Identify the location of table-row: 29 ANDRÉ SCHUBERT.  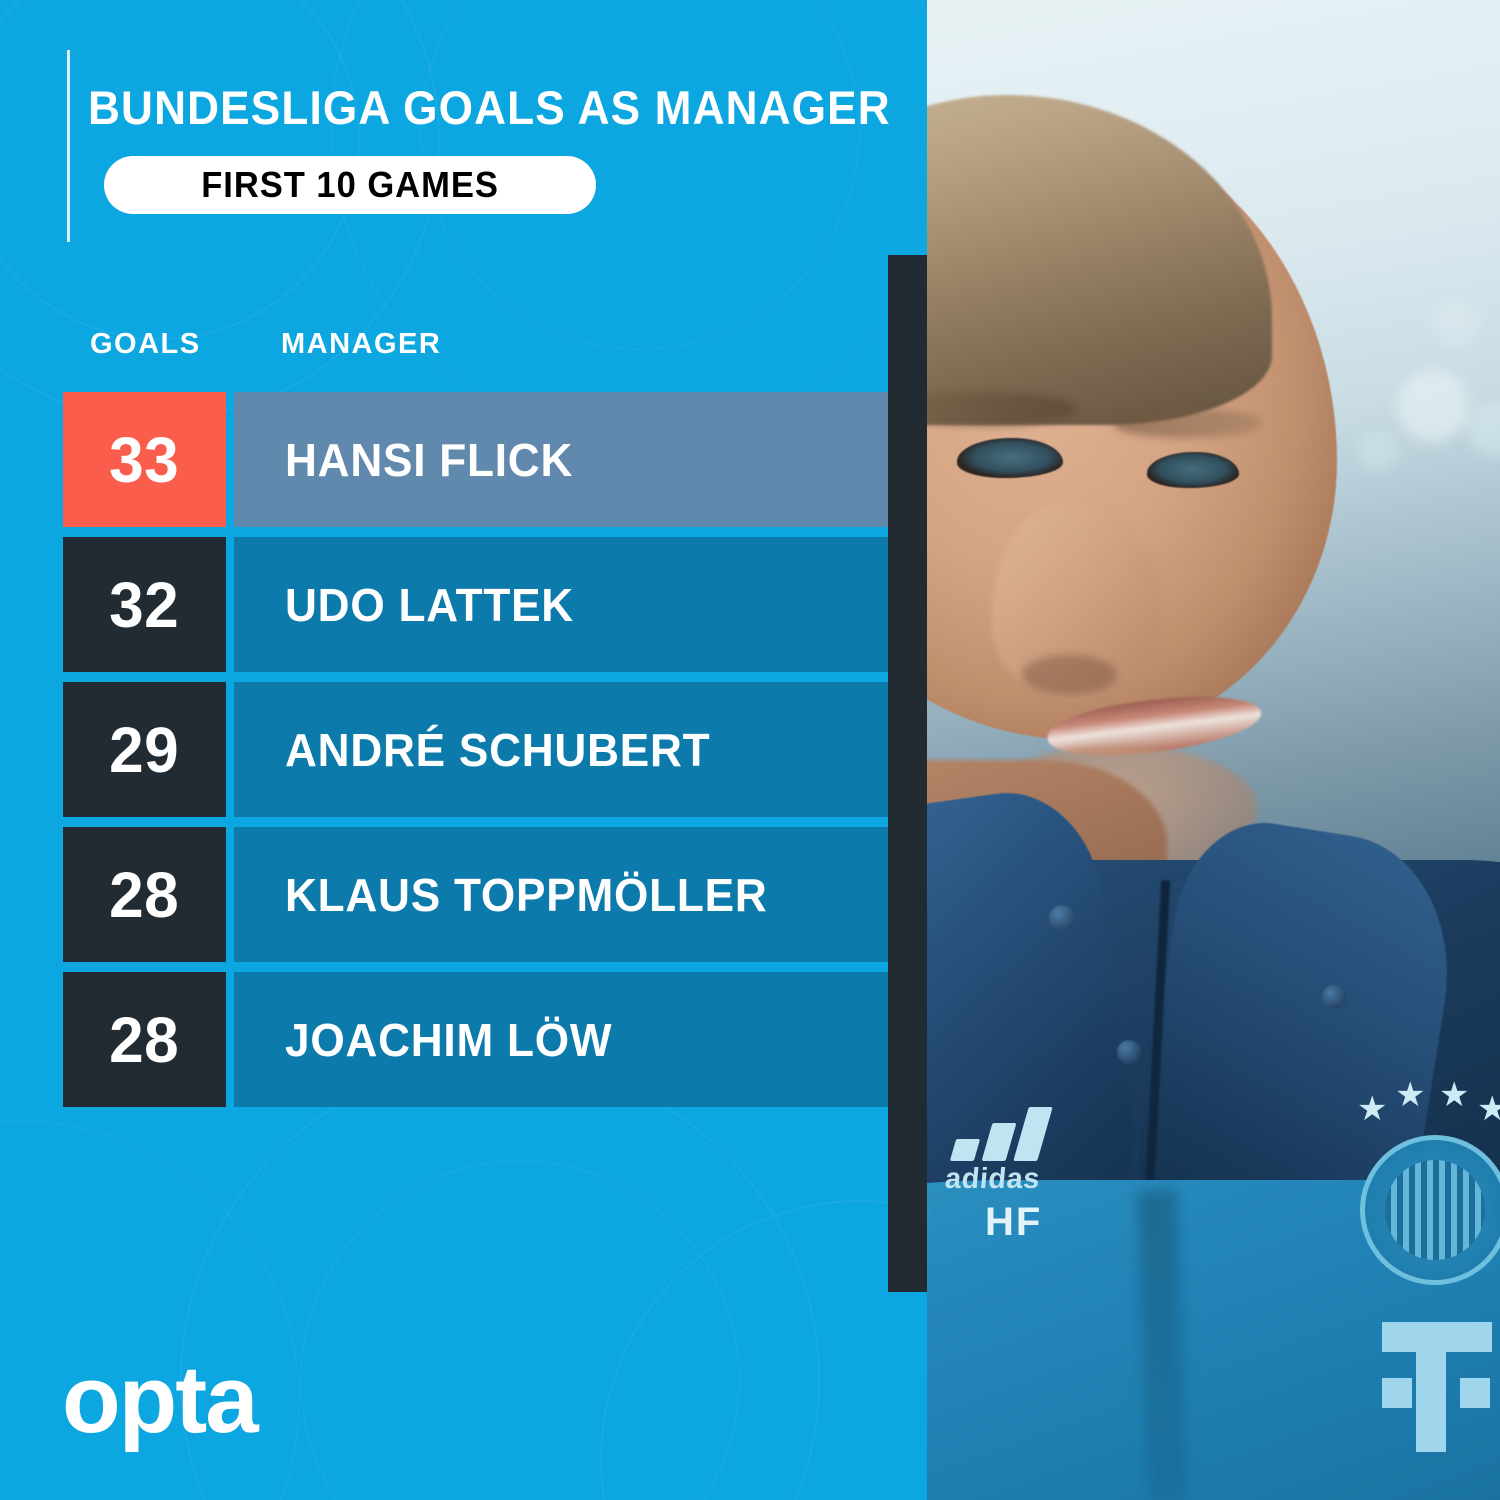
(463, 749).